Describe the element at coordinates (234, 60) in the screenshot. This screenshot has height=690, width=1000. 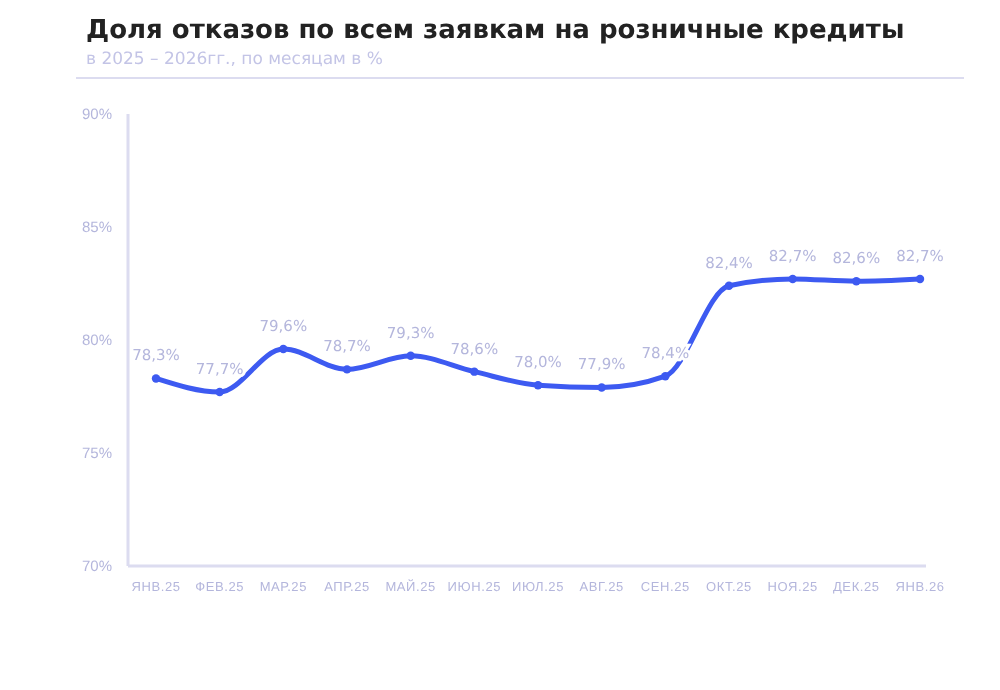
I see `chart-subtitle: в 2025 – 2026гг., по месяцам в %` at that location.